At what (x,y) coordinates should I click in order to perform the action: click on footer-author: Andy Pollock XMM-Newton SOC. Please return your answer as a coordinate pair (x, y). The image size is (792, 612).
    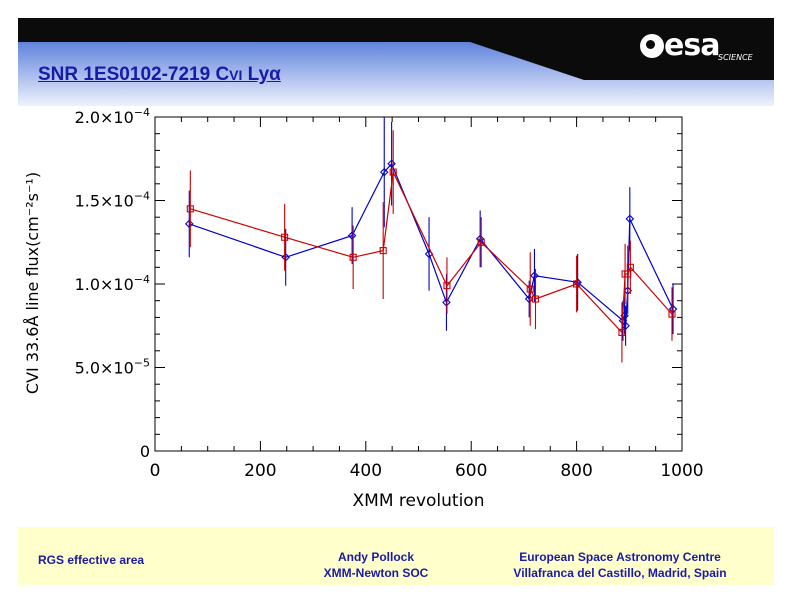
    Looking at the image, I should click on (376, 565).